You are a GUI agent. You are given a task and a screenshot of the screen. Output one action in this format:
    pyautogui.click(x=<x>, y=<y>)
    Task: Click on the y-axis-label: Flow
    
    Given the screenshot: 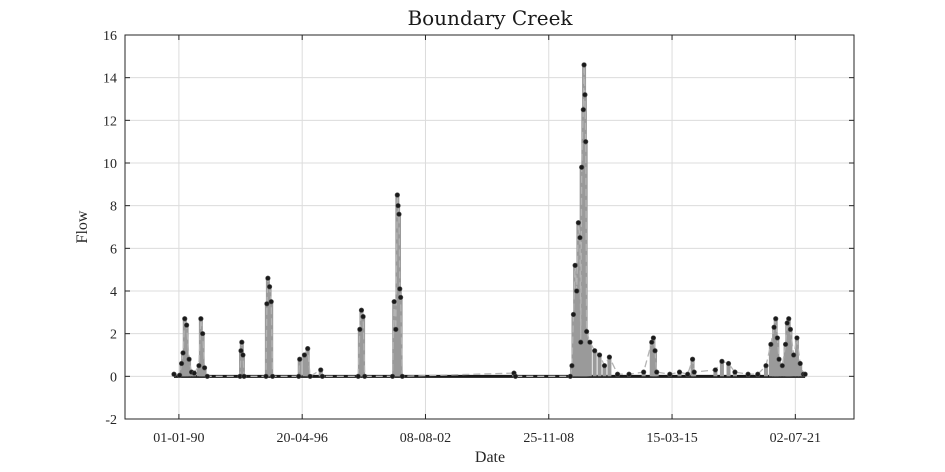 What is the action you would take?
    pyautogui.click(x=82, y=226)
    